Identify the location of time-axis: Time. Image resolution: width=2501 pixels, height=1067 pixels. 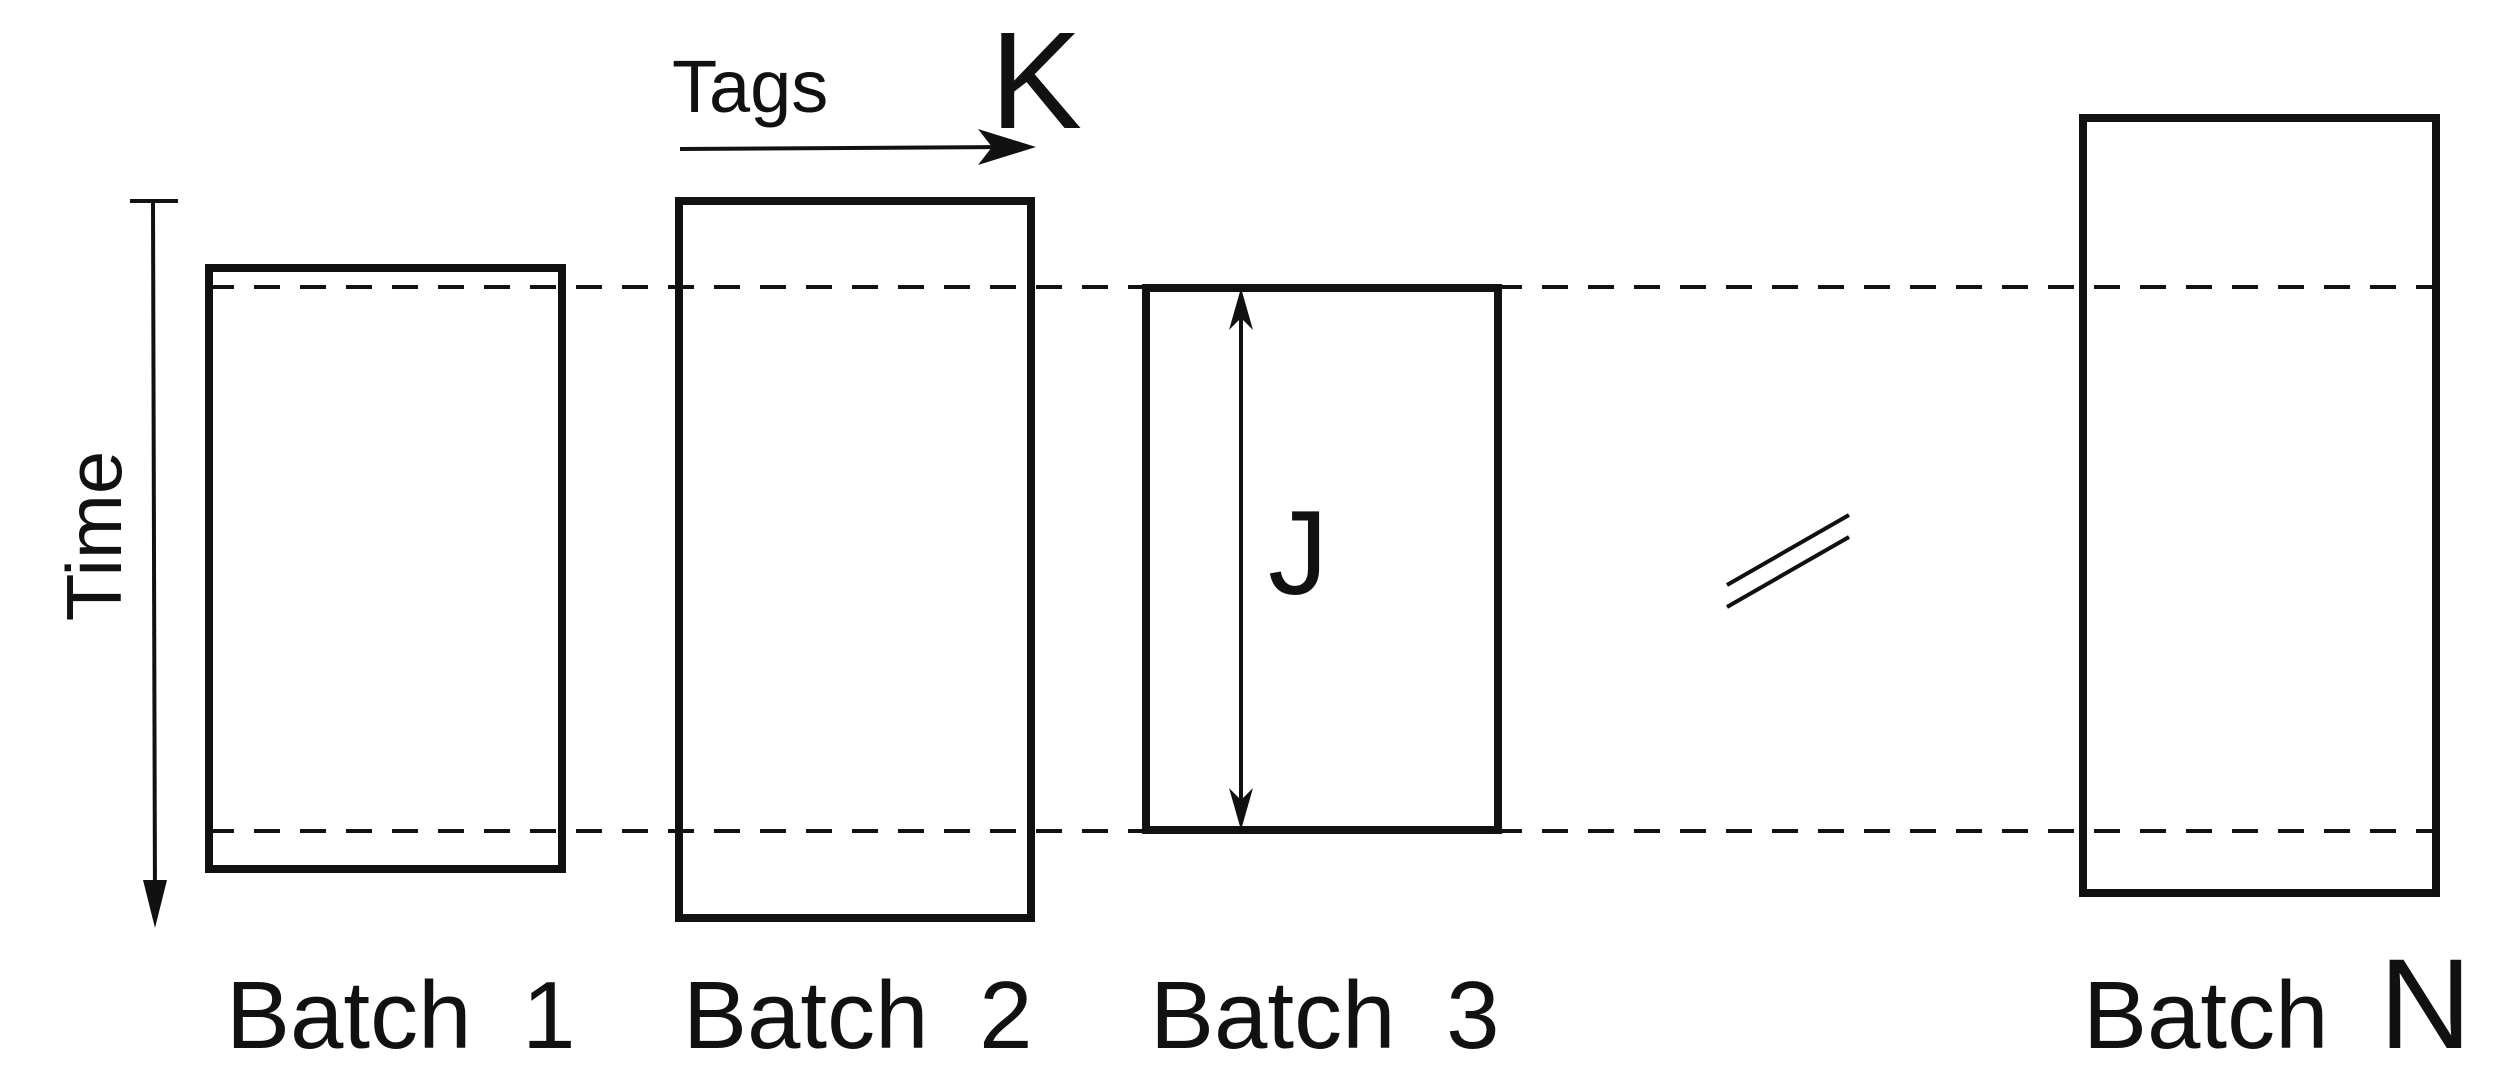
(114, 563).